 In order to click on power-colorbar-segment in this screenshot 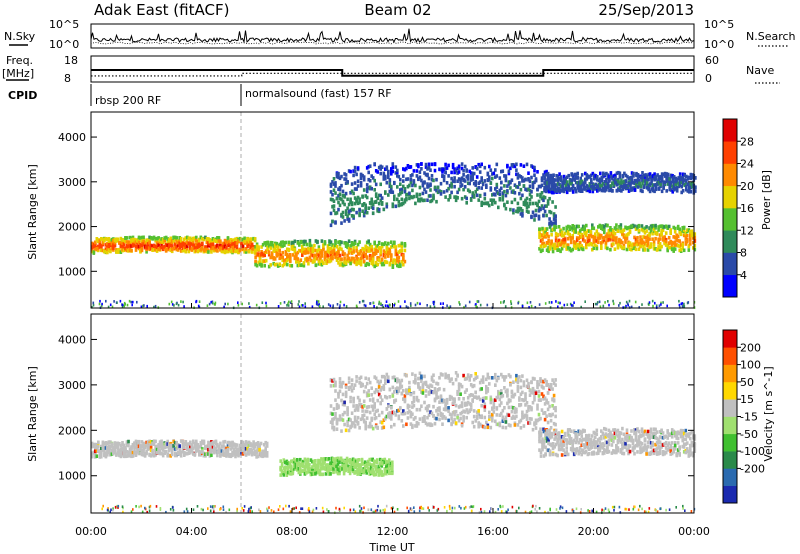, I will do `click(730, 197)`.